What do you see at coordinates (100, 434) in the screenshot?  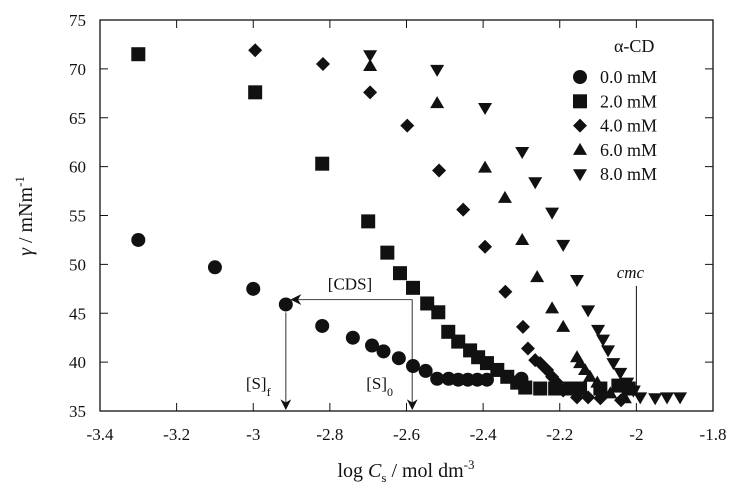 I see `x-tick-label: -3.4` at bounding box center [100, 434].